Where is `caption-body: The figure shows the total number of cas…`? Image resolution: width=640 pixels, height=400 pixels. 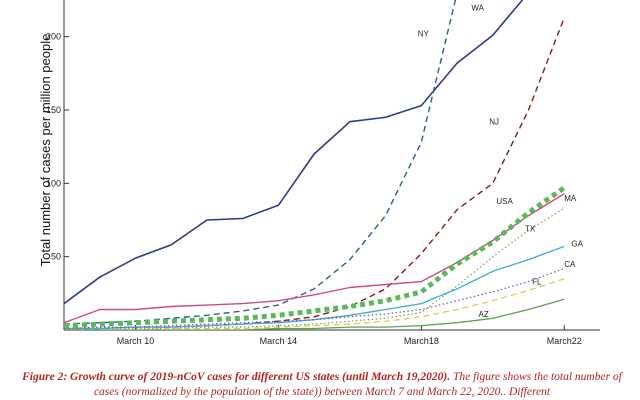 caption-body: The figure shows the total number of cas… is located at coordinates (357, 384).